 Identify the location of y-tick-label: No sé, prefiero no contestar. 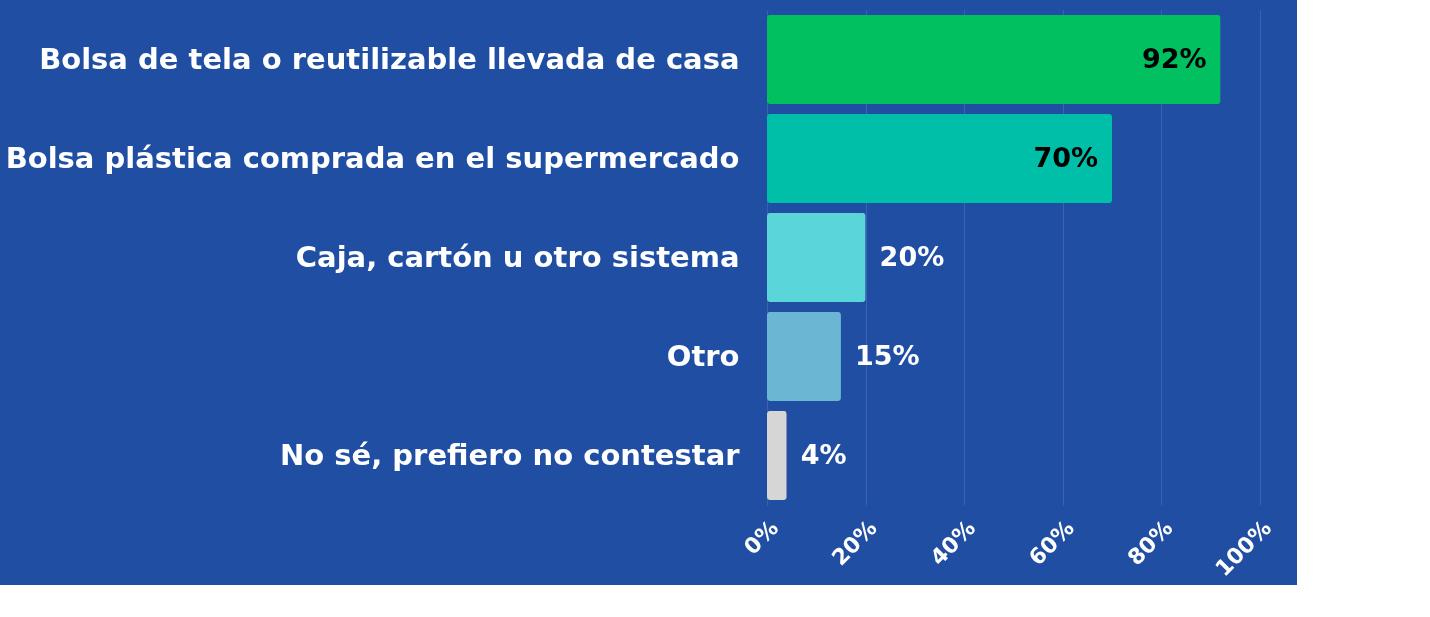
(510, 454).